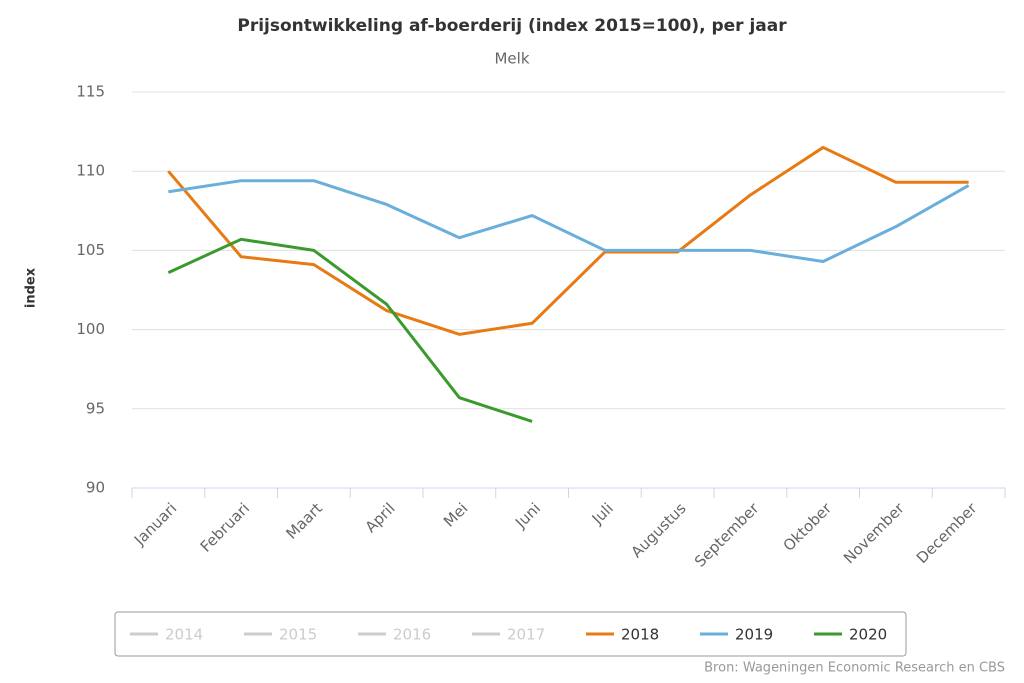  What do you see at coordinates (727, 535) in the screenshot?
I see `x-tick-label: September` at bounding box center [727, 535].